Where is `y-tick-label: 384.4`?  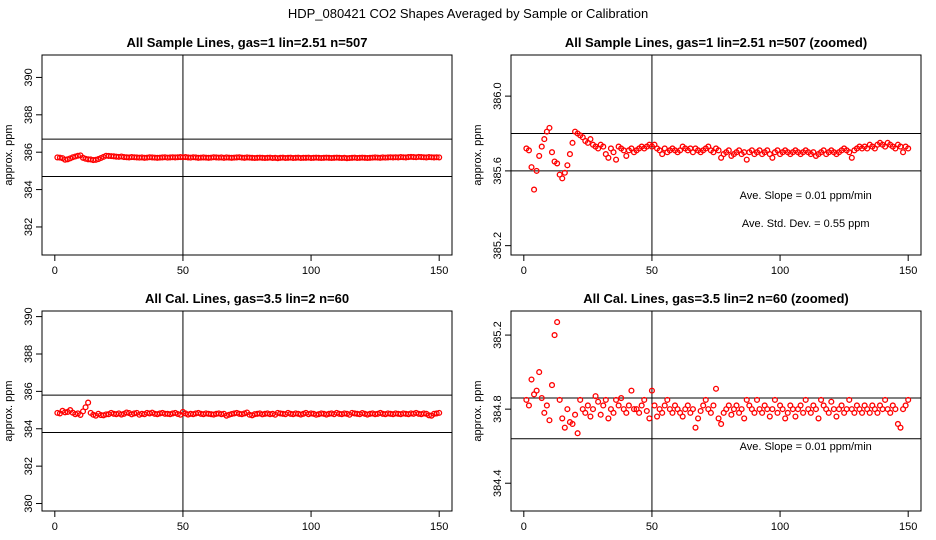 y-tick-label: 384.4 is located at coordinates (498, 483).